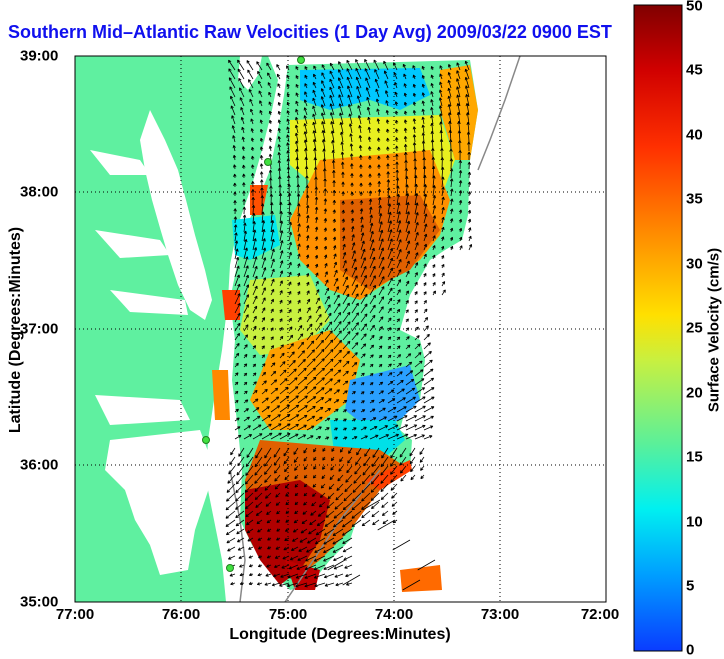 The height and width of the screenshot is (659, 724). Describe the element at coordinates (181, 614) in the screenshot. I see `x-tick: 76:00` at that location.